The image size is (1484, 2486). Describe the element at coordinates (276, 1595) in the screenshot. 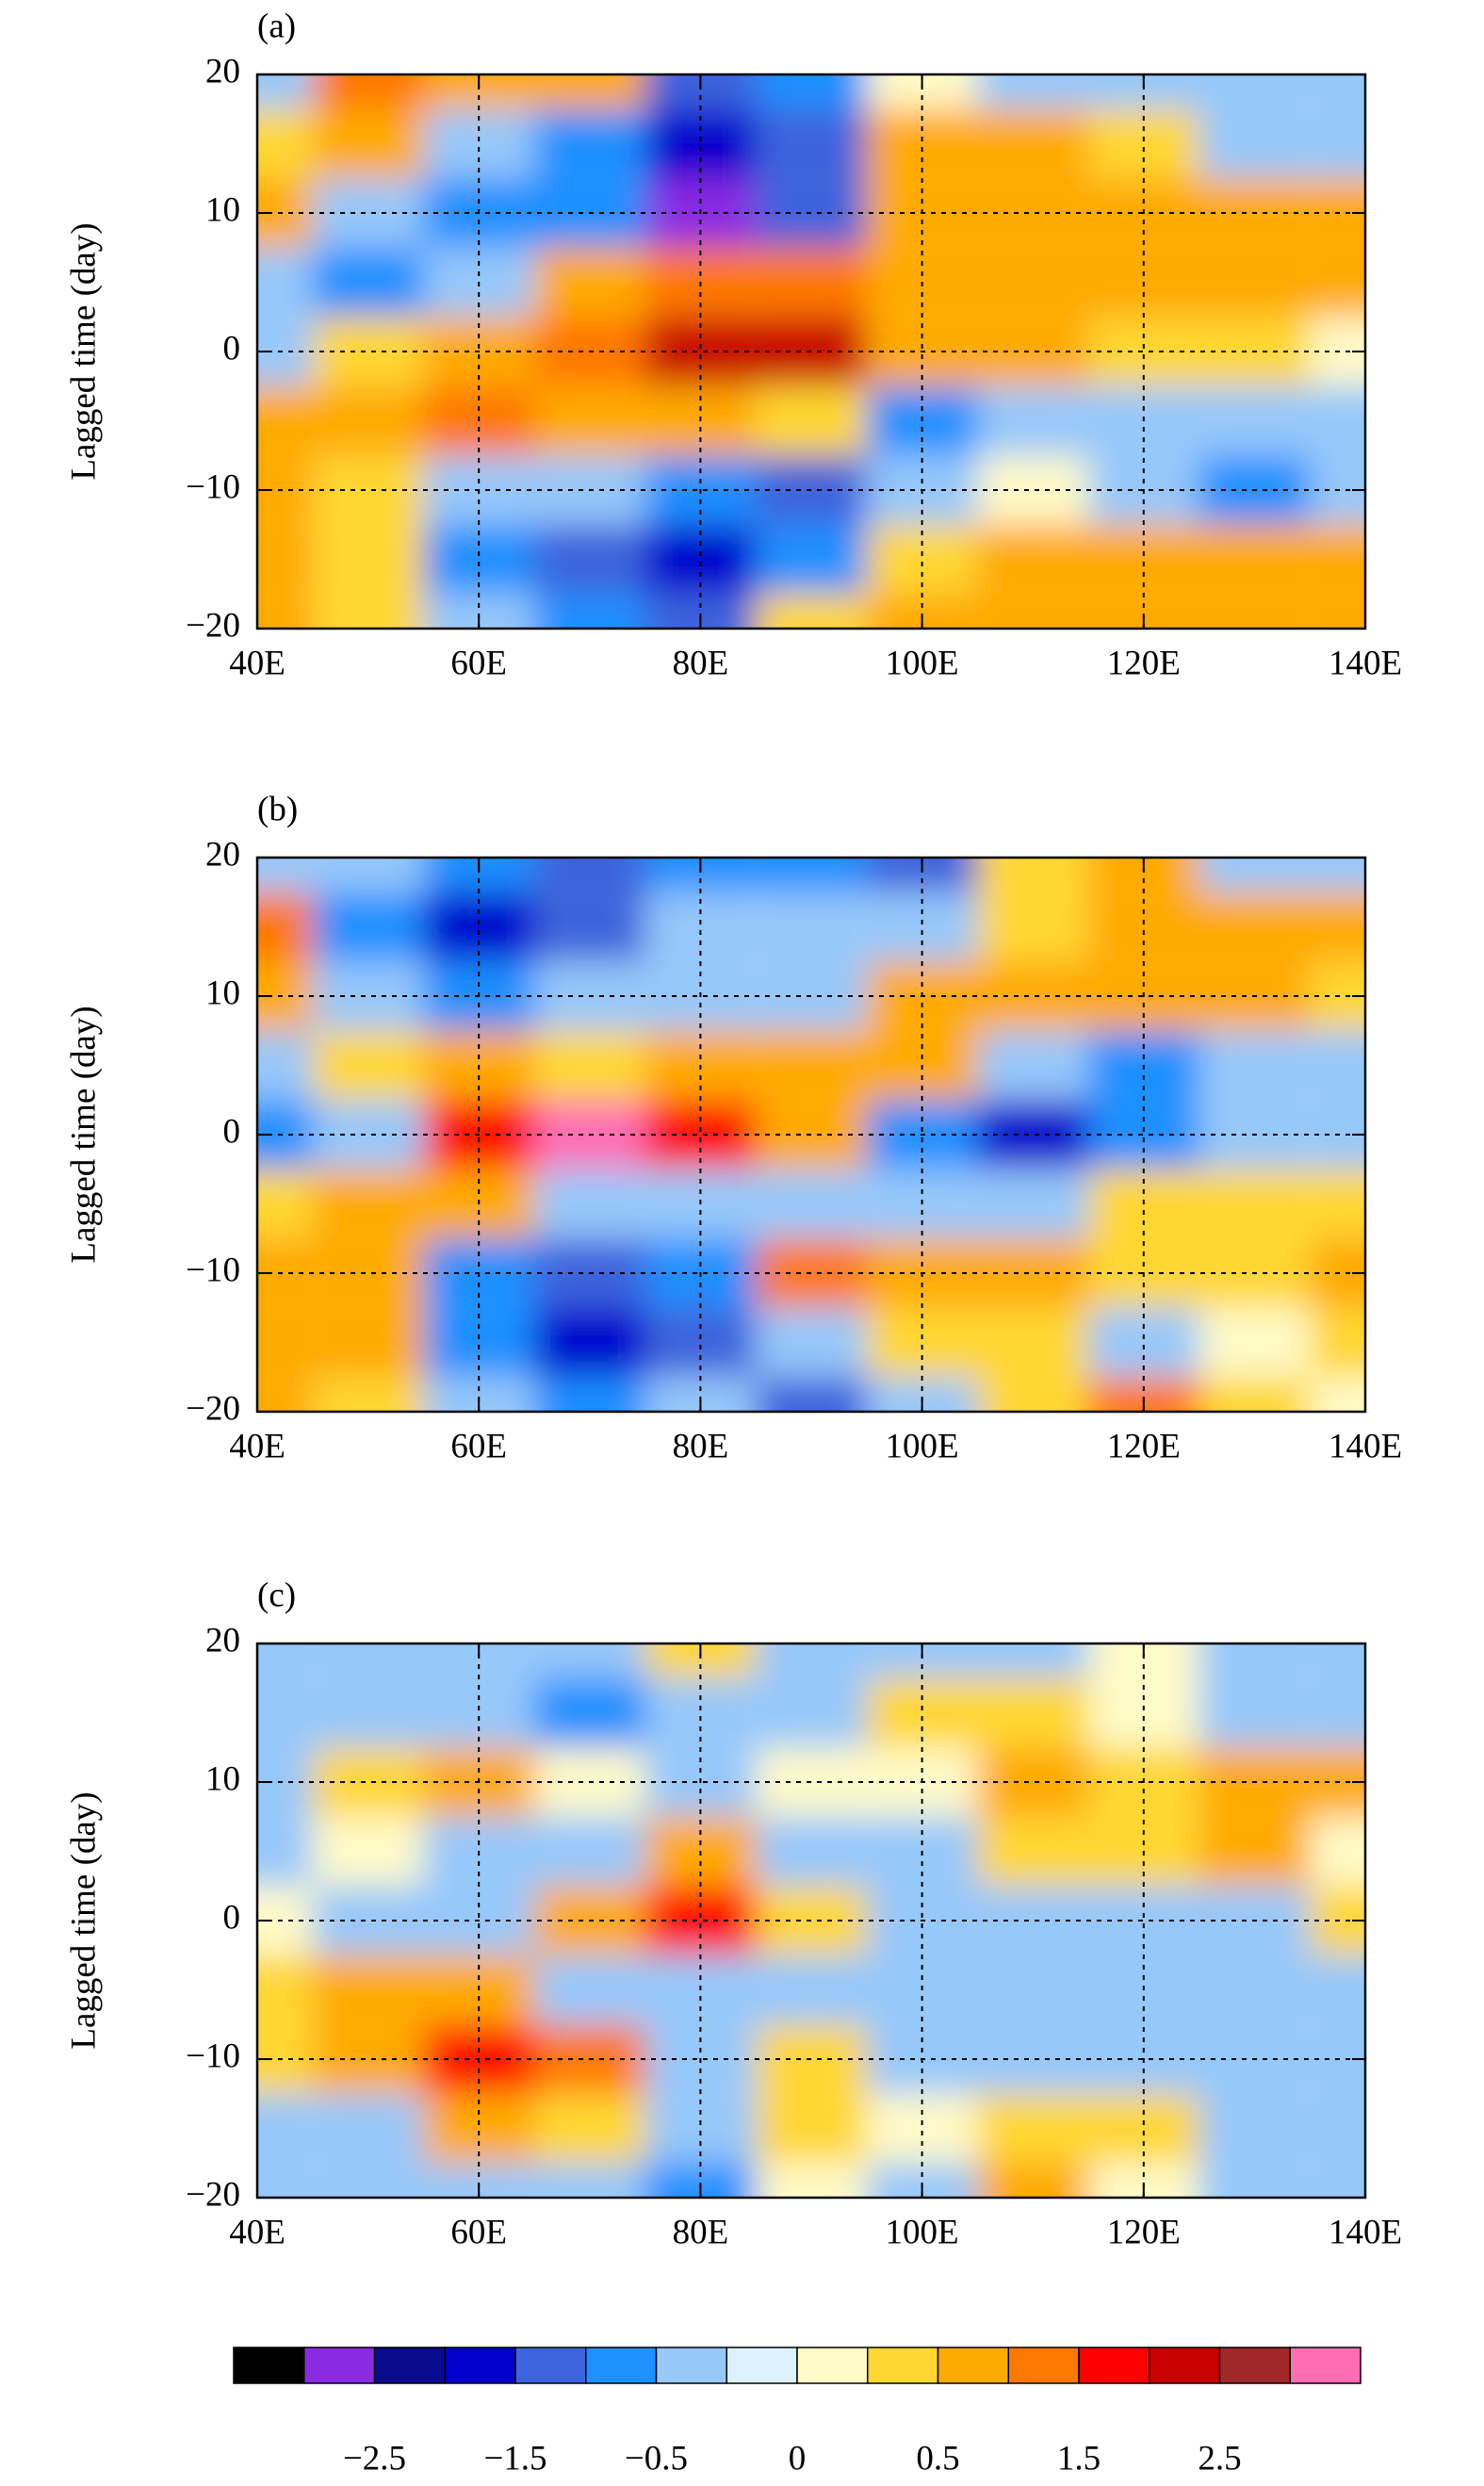

I see `panel-label: (c)` at that location.